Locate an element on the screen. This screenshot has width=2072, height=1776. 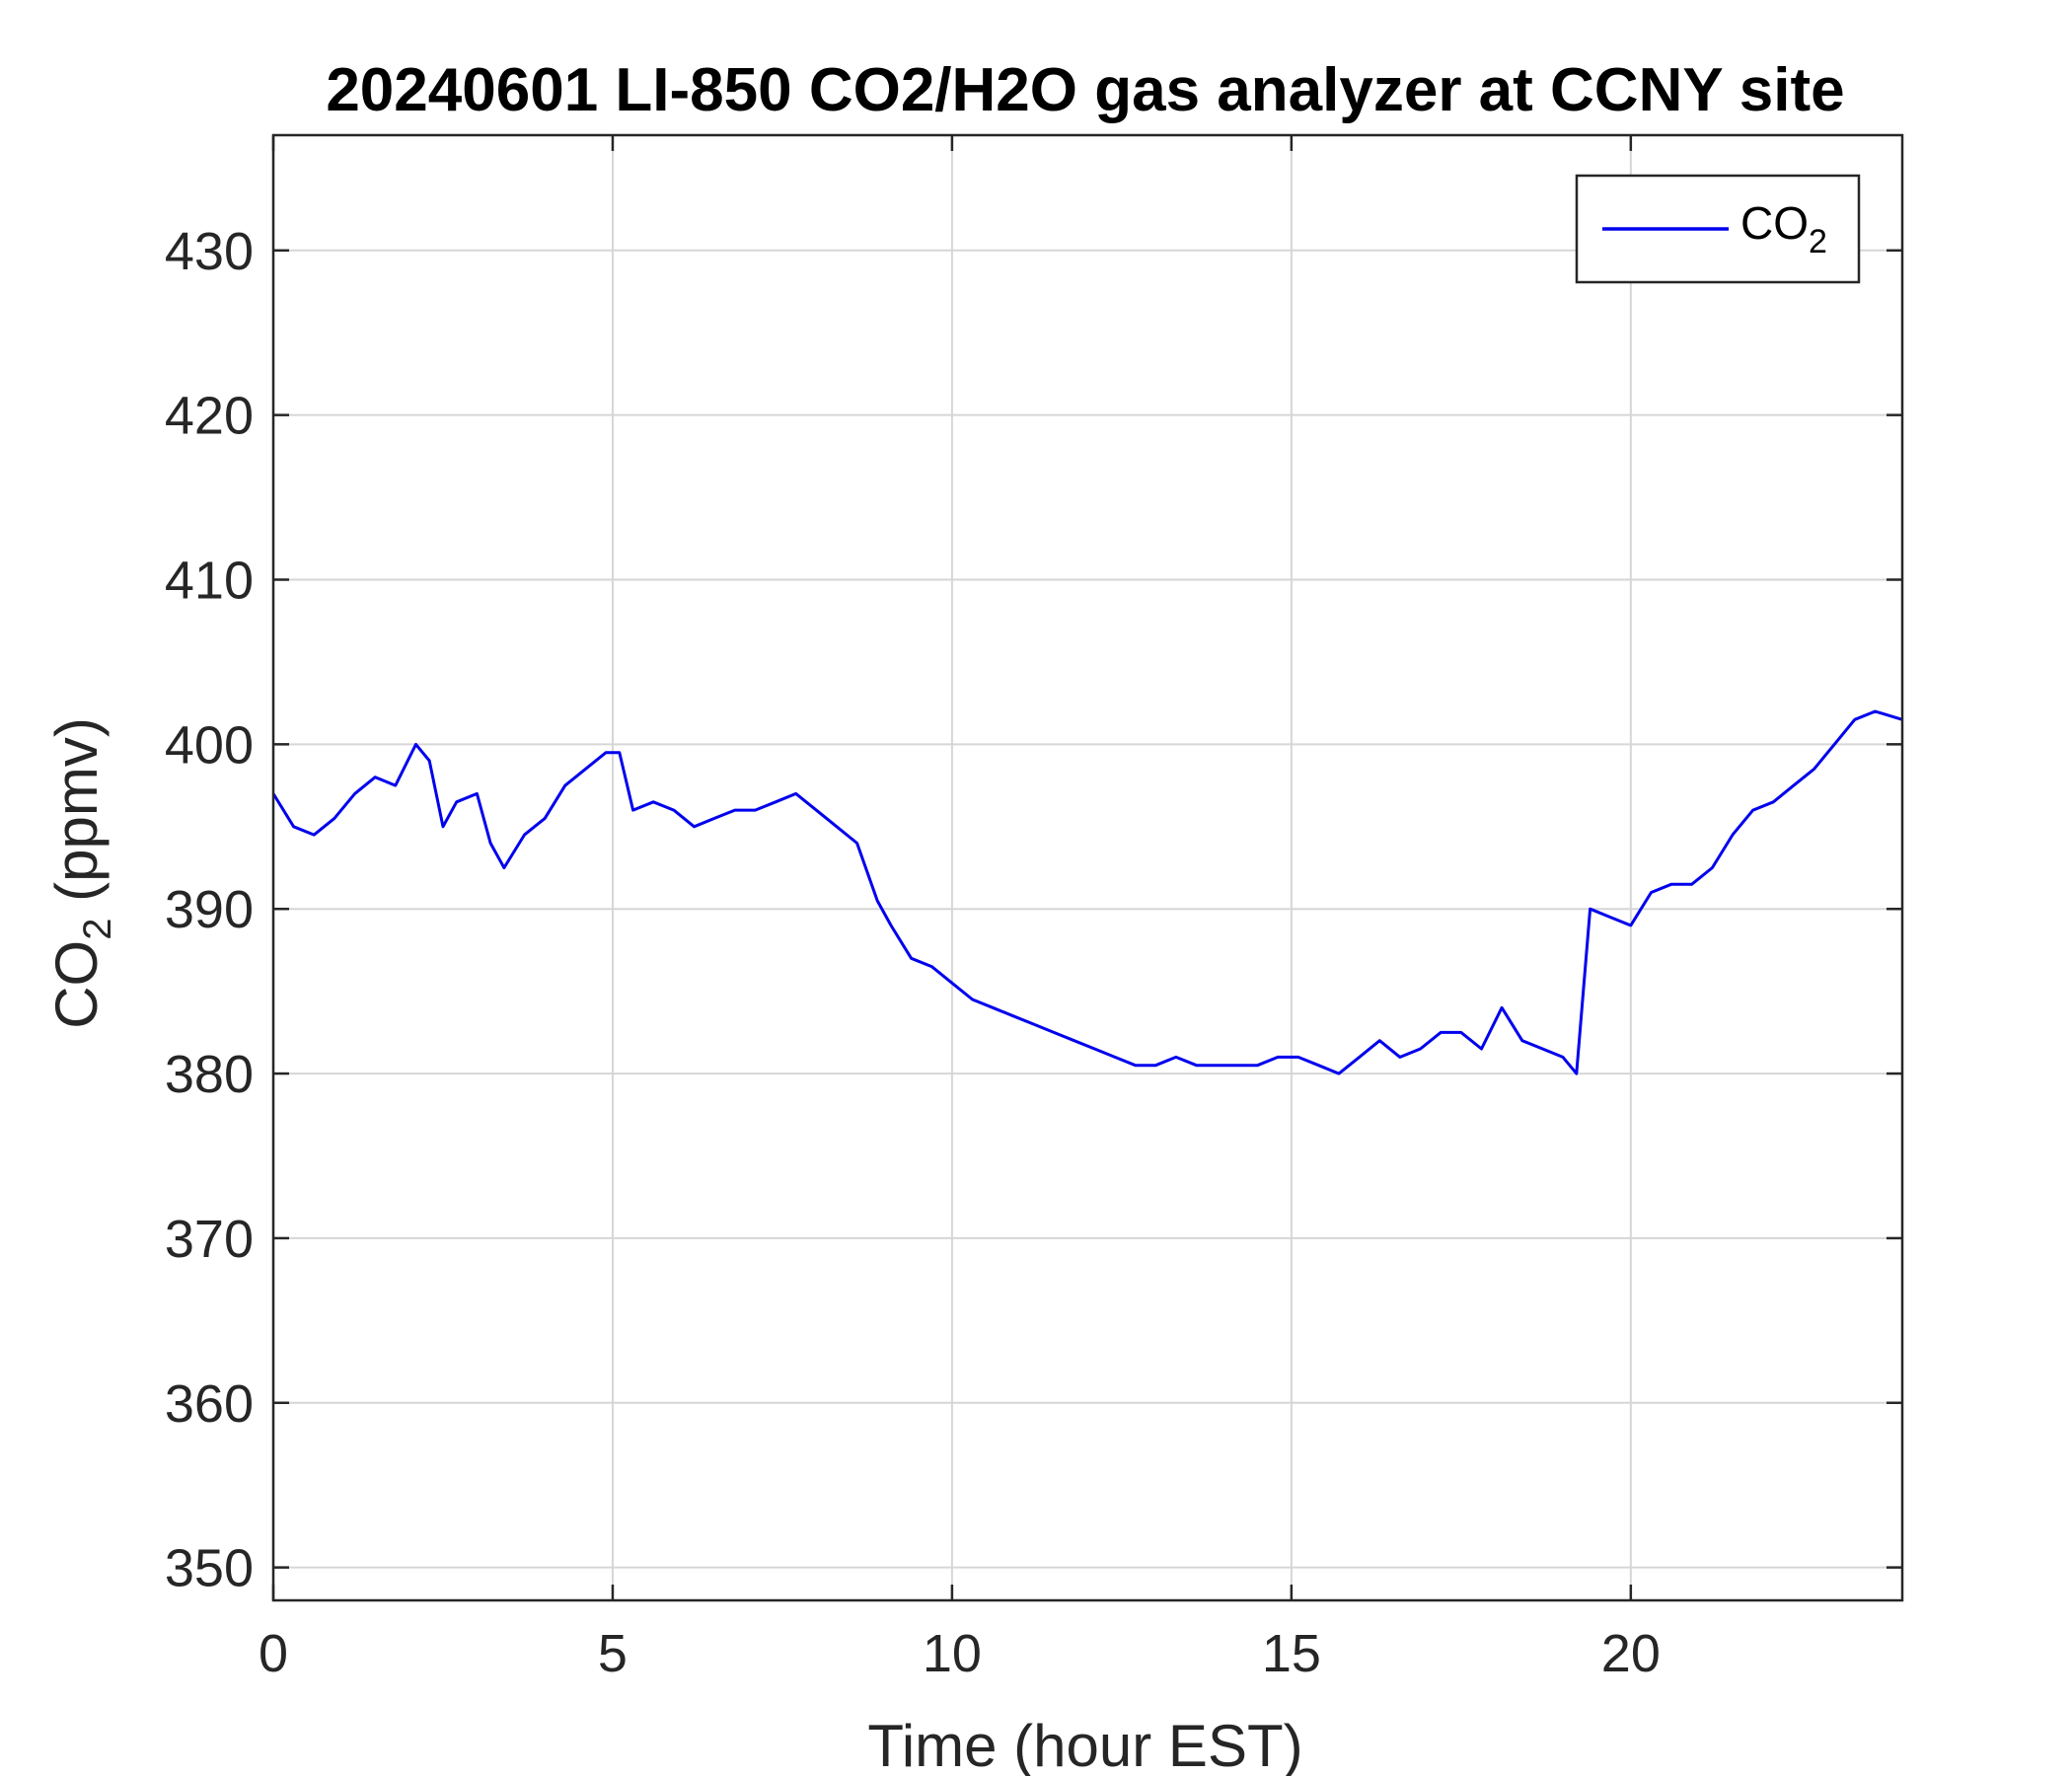
legend-label-base: CO is located at coordinates (1774, 223).